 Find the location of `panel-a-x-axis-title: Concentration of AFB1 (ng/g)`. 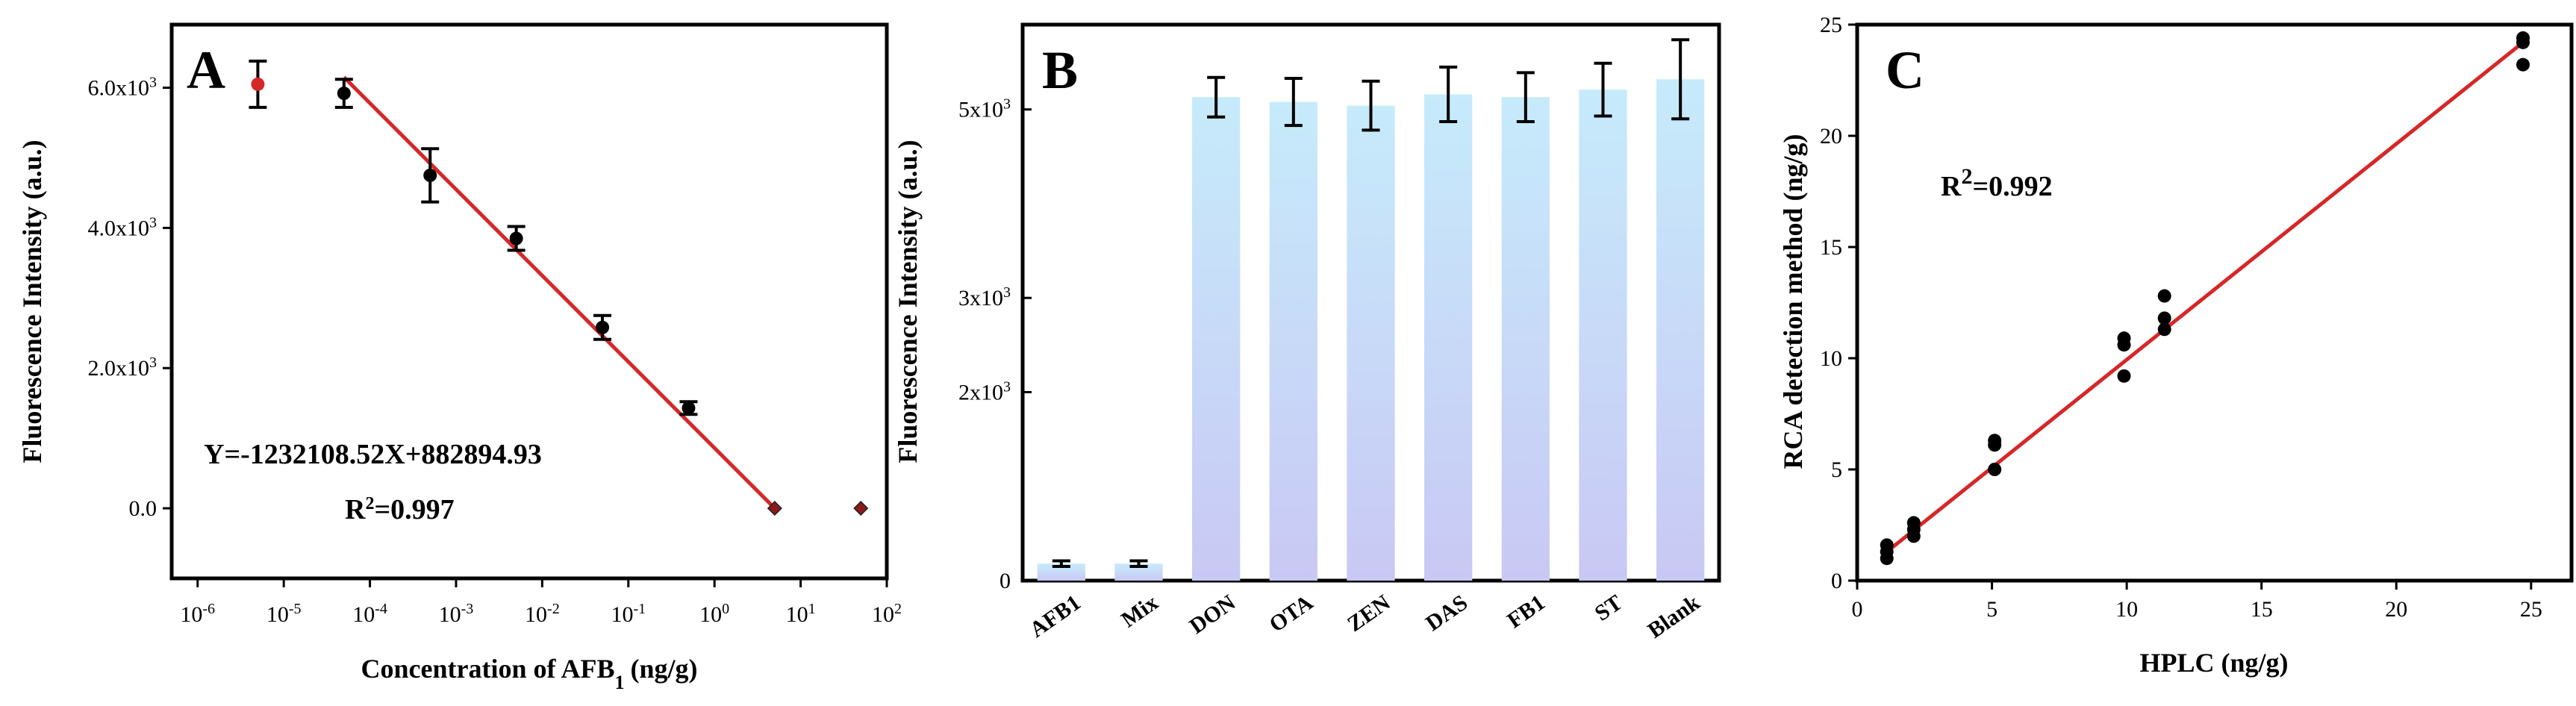

panel-a-x-axis-title: Concentration of AFB1 (ng/g) is located at coordinates (529, 673).